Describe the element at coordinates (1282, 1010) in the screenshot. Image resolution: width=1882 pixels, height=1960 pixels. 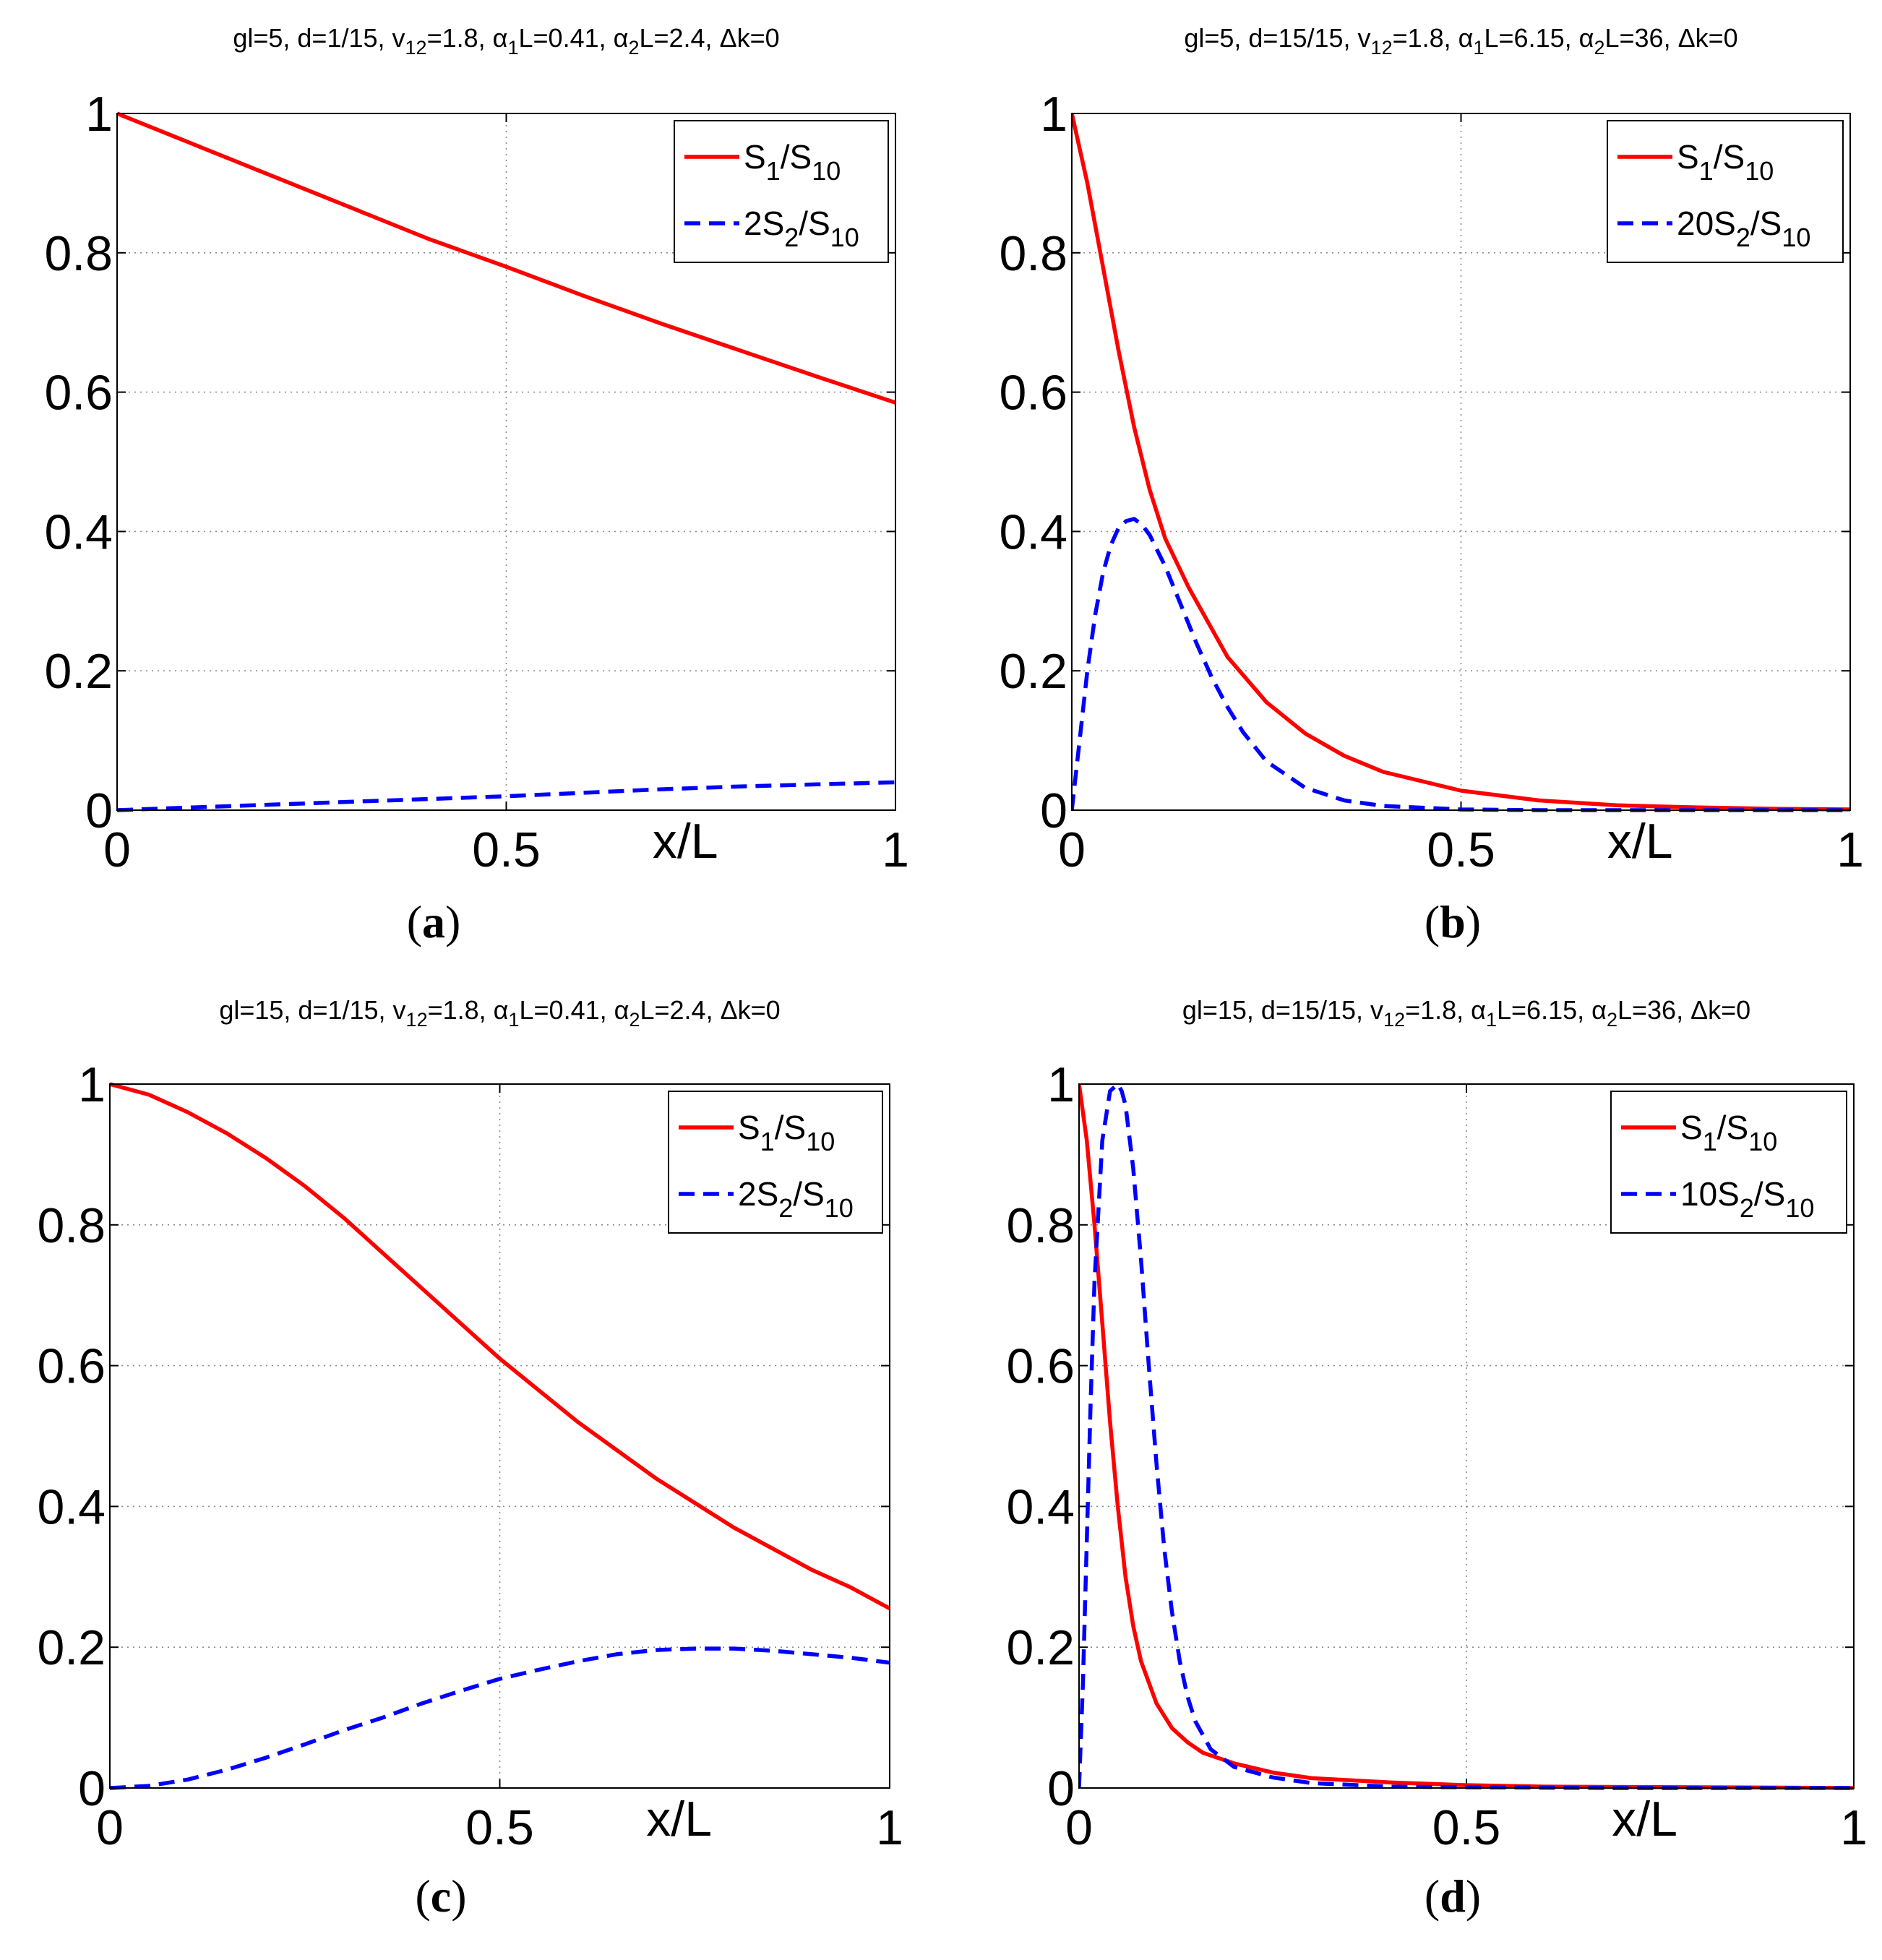
I see `title-part: gl=15, d=15/15, v` at that location.